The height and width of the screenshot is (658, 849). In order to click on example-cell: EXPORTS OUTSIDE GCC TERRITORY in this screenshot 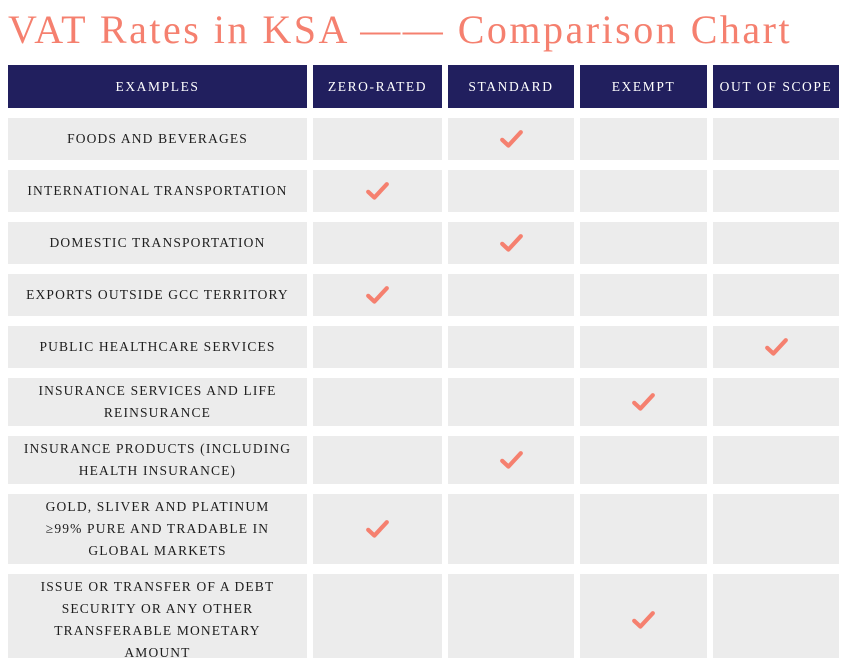, I will do `click(157, 295)`.